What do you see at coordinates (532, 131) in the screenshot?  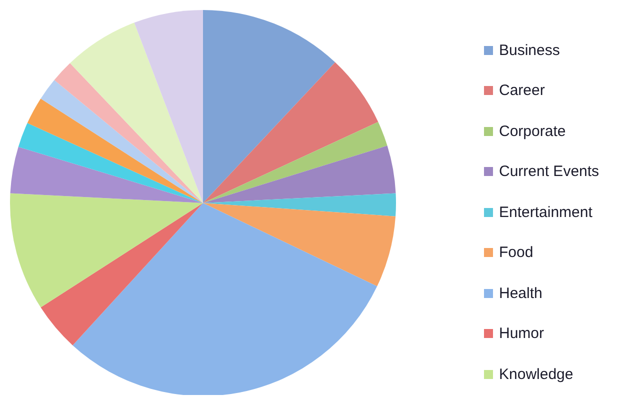 I see `legend-label: Corporate` at bounding box center [532, 131].